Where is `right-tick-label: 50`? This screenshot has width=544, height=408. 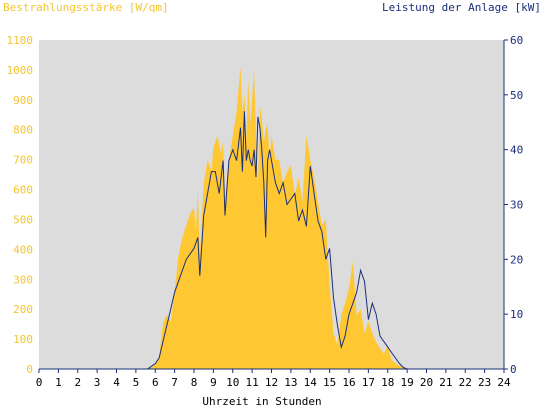 right-tick-label: 50 is located at coordinates (516, 95).